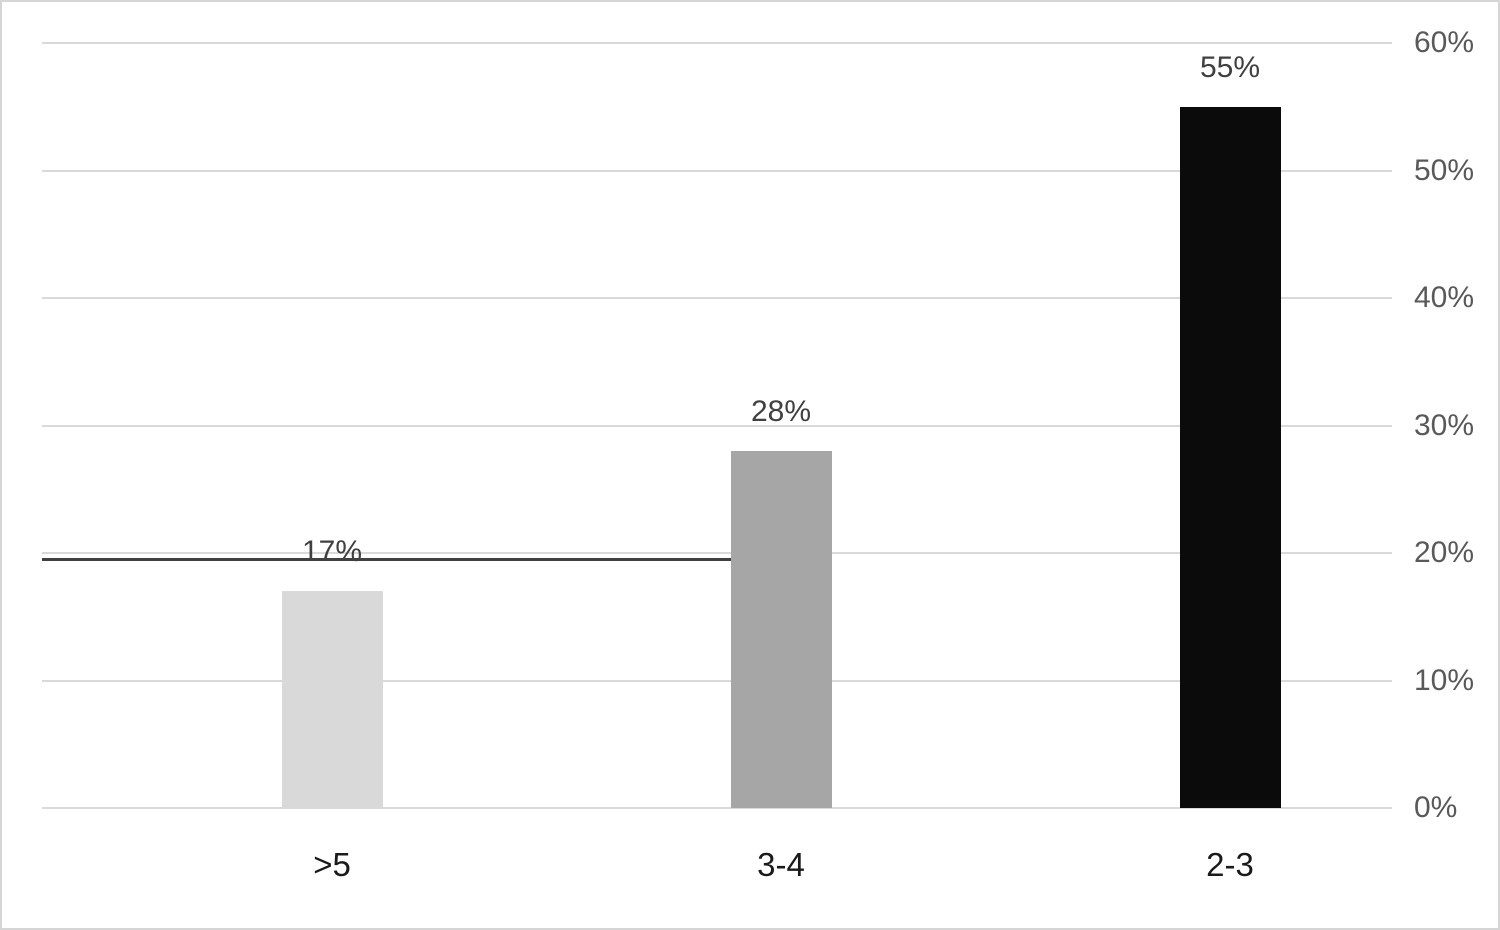  What do you see at coordinates (386, 560) in the screenshot?
I see `reference-line` at bounding box center [386, 560].